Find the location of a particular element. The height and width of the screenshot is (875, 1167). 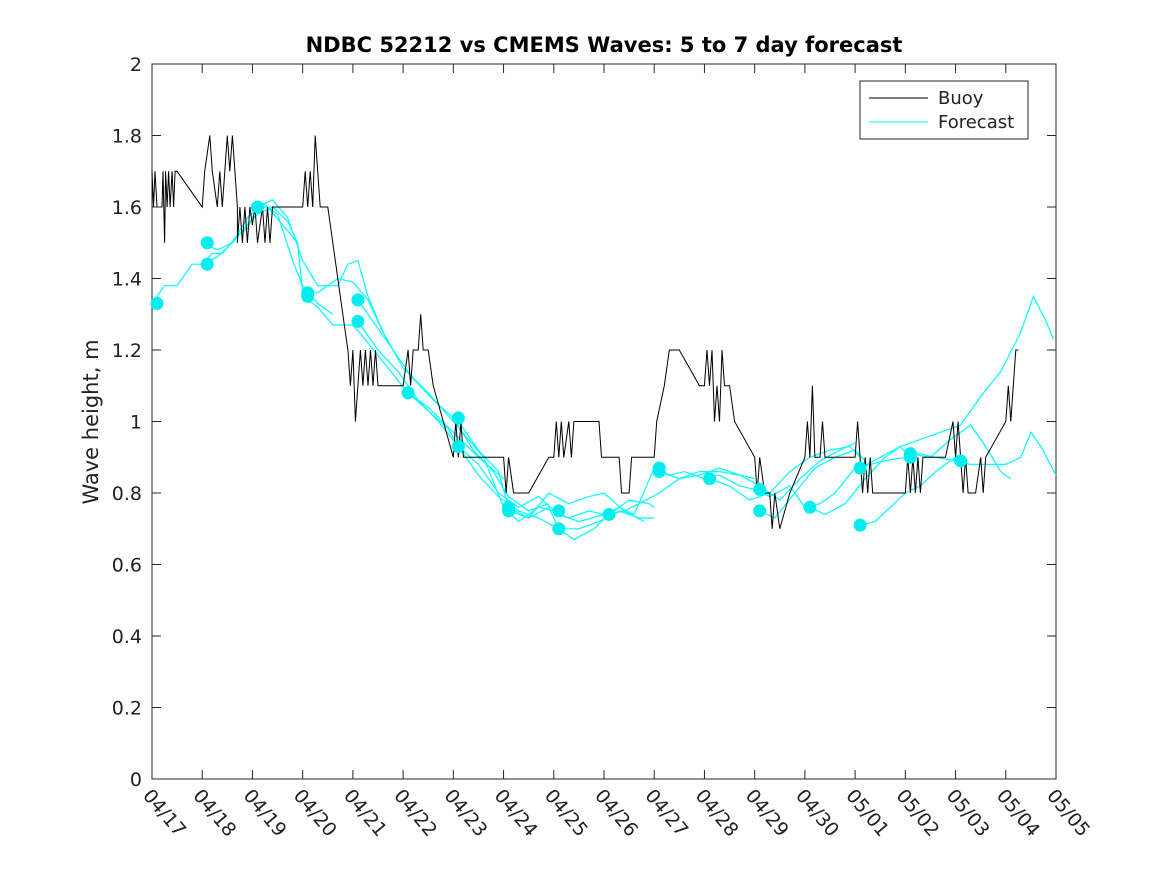

x-tick-label: 04/17 is located at coordinates (164, 813).